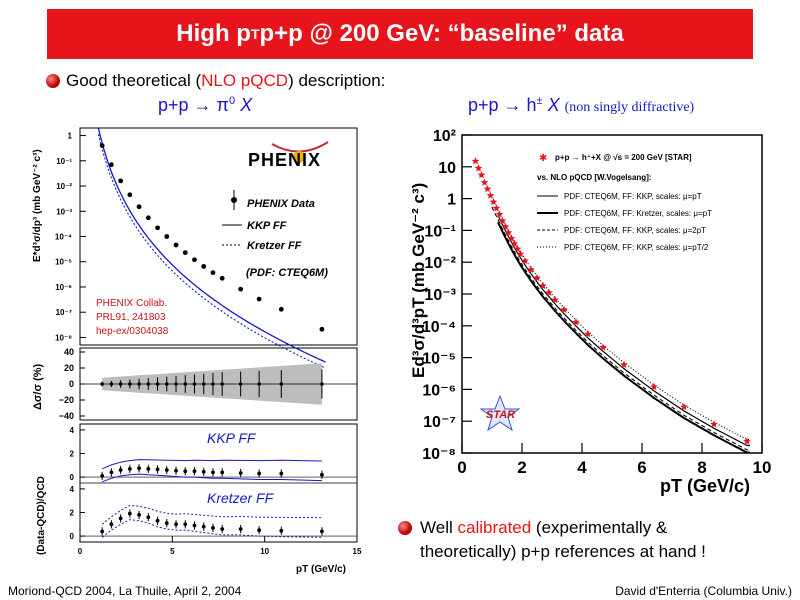 This screenshot has width=800, height=600. What do you see at coordinates (439, 390) in the screenshot?
I see `right-ytick-label: 10⁻⁶` at bounding box center [439, 390].